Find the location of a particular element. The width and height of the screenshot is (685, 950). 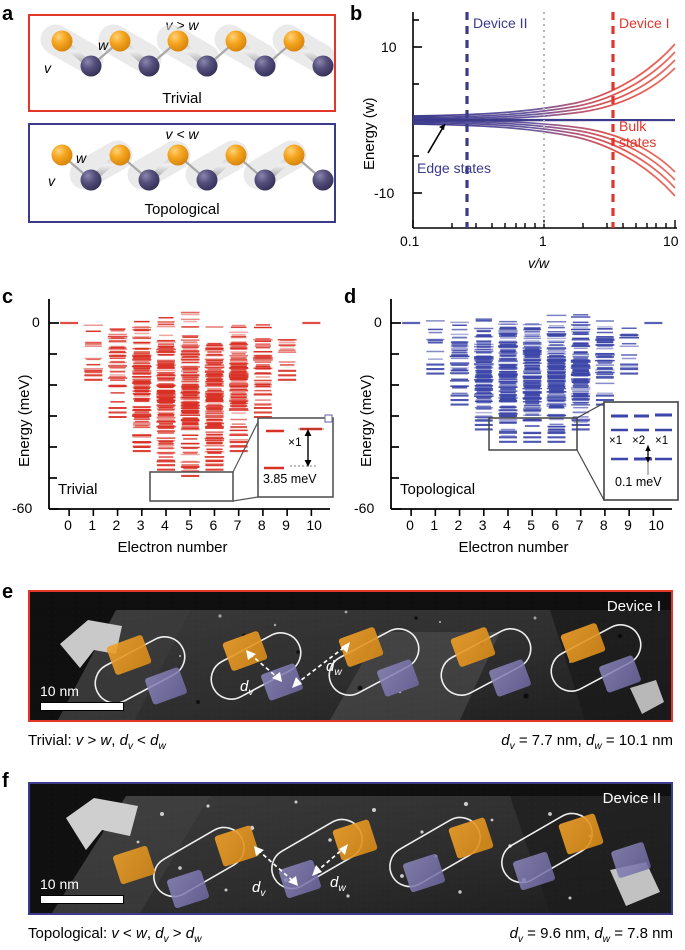

bulk-states-label: Bulk states is located at coordinates (638, 134).